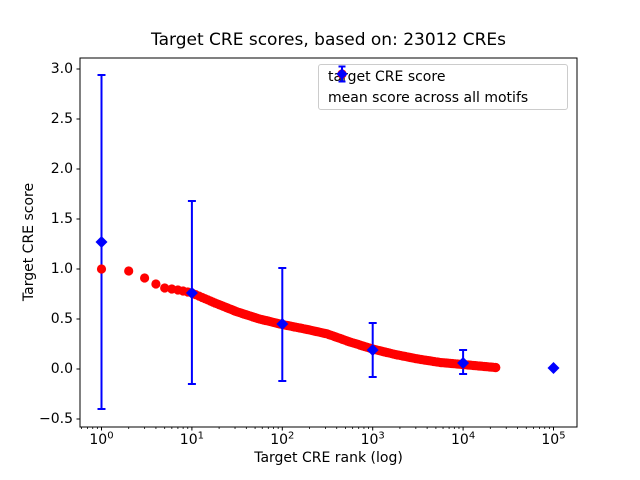 This screenshot has width=640, height=480. Describe the element at coordinates (328, 458) in the screenshot. I see `x-axis-label: Target CRE rank (log)` at that location.